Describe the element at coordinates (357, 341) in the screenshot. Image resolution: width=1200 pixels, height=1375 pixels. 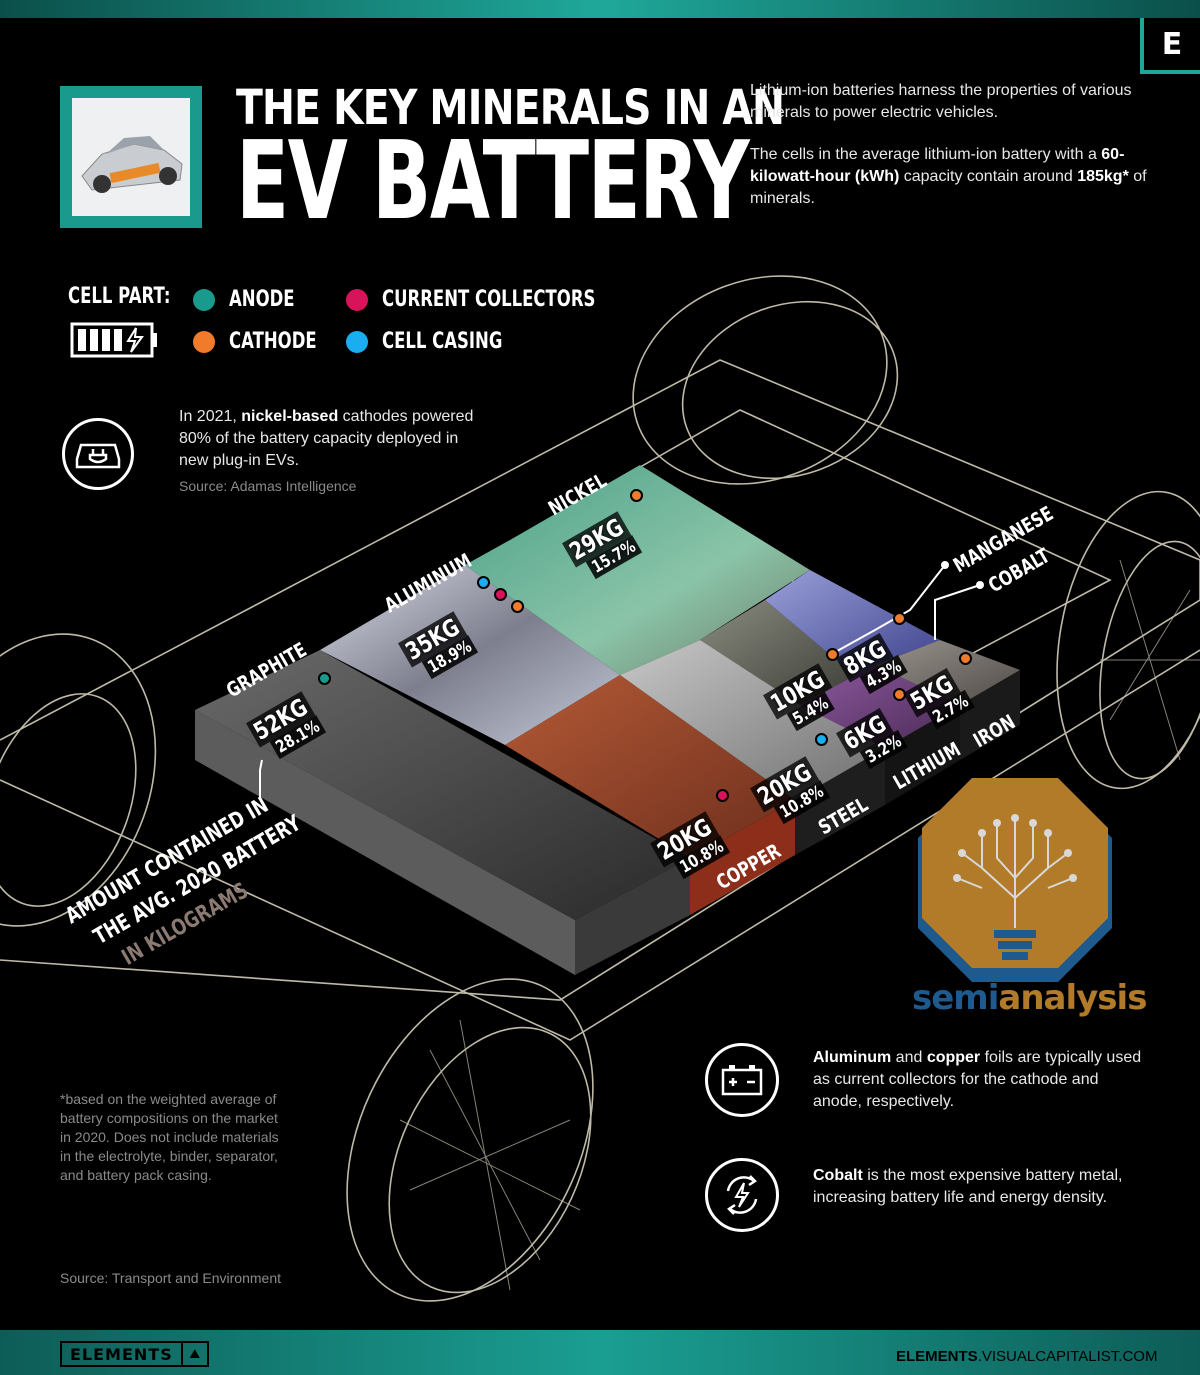
I see `casing-dot` at that location.